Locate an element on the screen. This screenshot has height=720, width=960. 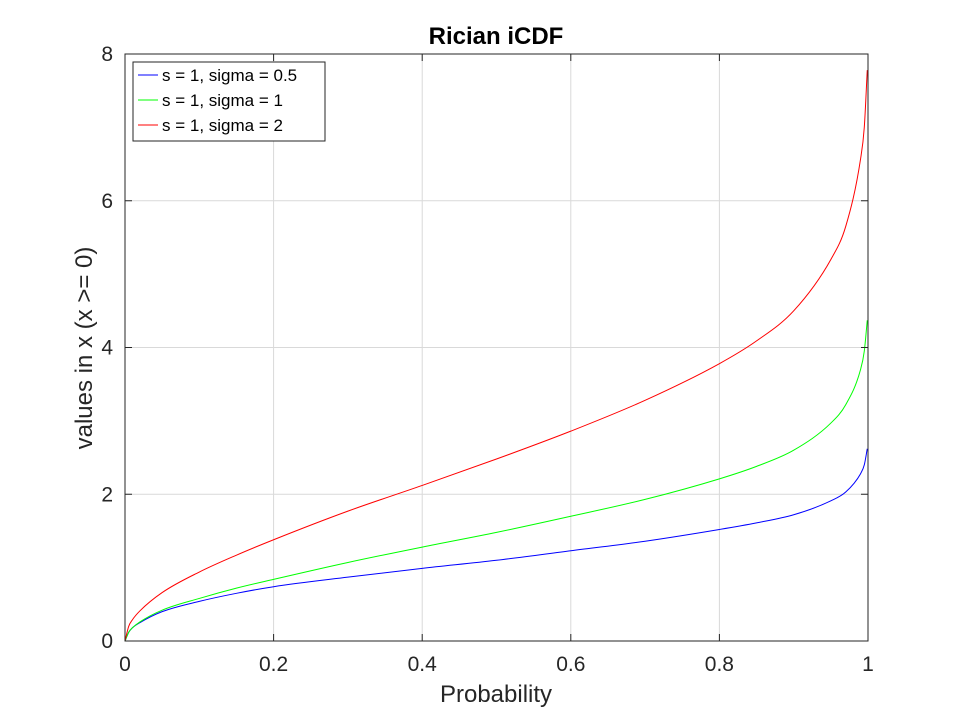
legend-label-s-1-sigma-1: s = 1, sigma = 1 is located at coordinates (222, 100).